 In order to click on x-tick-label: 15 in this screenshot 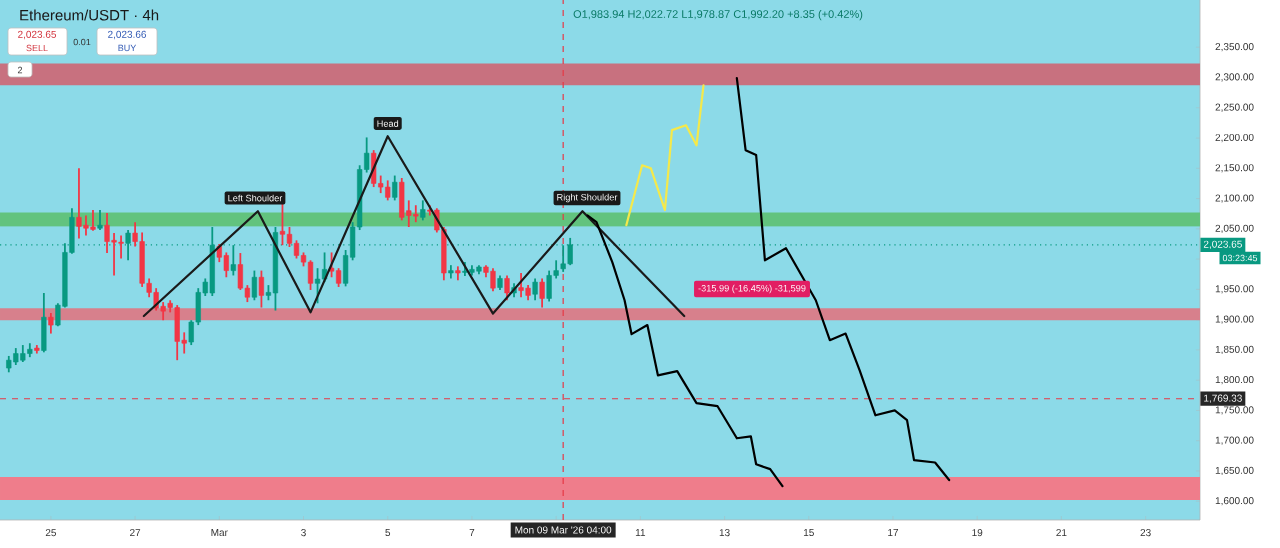, I will do `click(808, 533)`.